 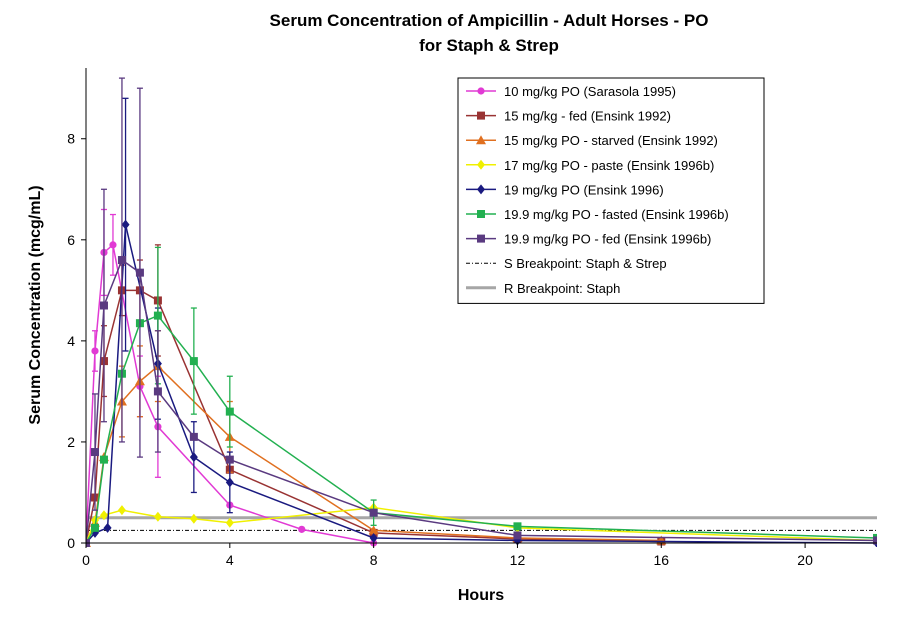 I want to click on x-tick-label-1: 0, so click(x=86, y=560).